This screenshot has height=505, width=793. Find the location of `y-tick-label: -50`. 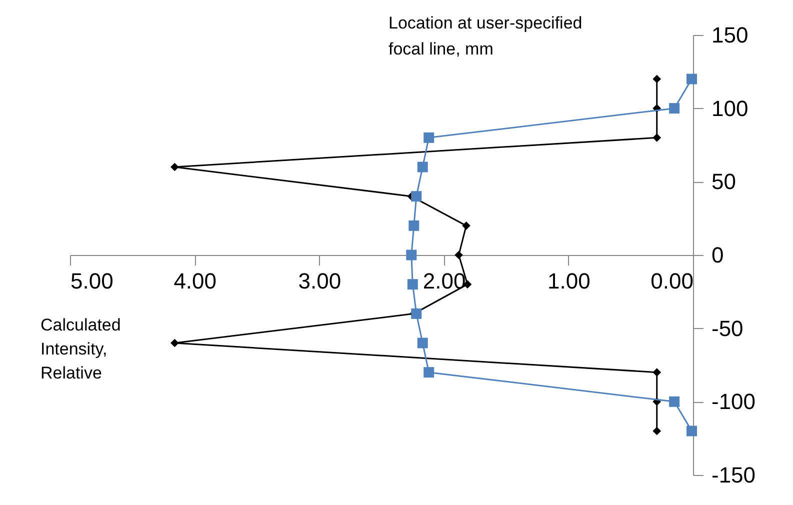

y-tick-label: -50 is located at coordinates (728, 328).